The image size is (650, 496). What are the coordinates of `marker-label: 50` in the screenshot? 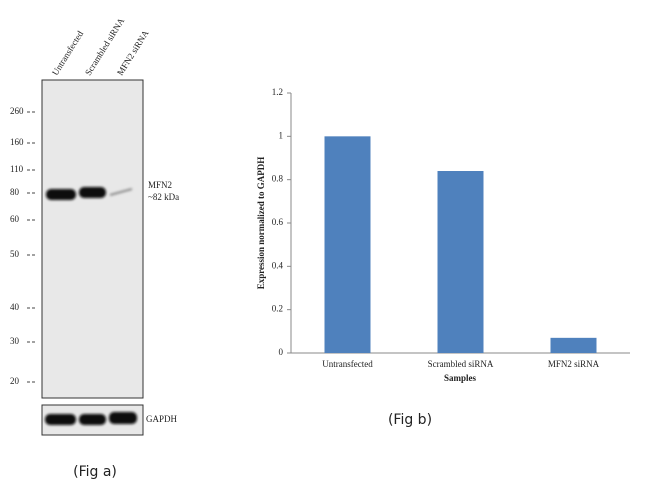 It's located at (15, 254).